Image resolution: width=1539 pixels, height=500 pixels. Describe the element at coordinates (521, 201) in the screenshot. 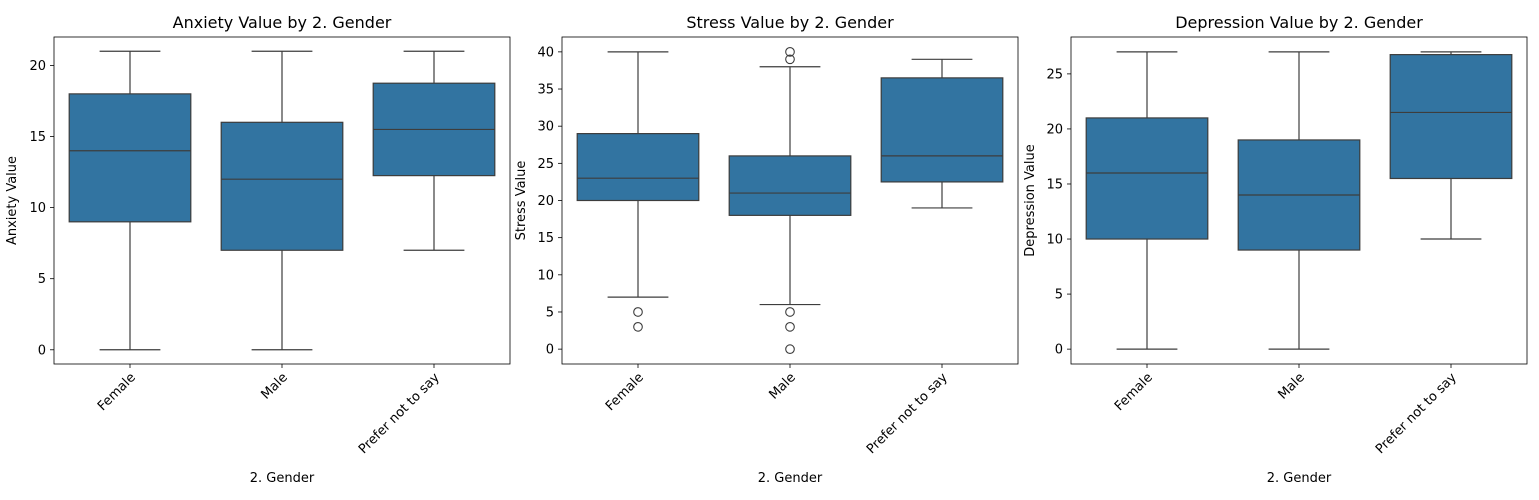

I see `y-axis-label: Stress Value` at that location.